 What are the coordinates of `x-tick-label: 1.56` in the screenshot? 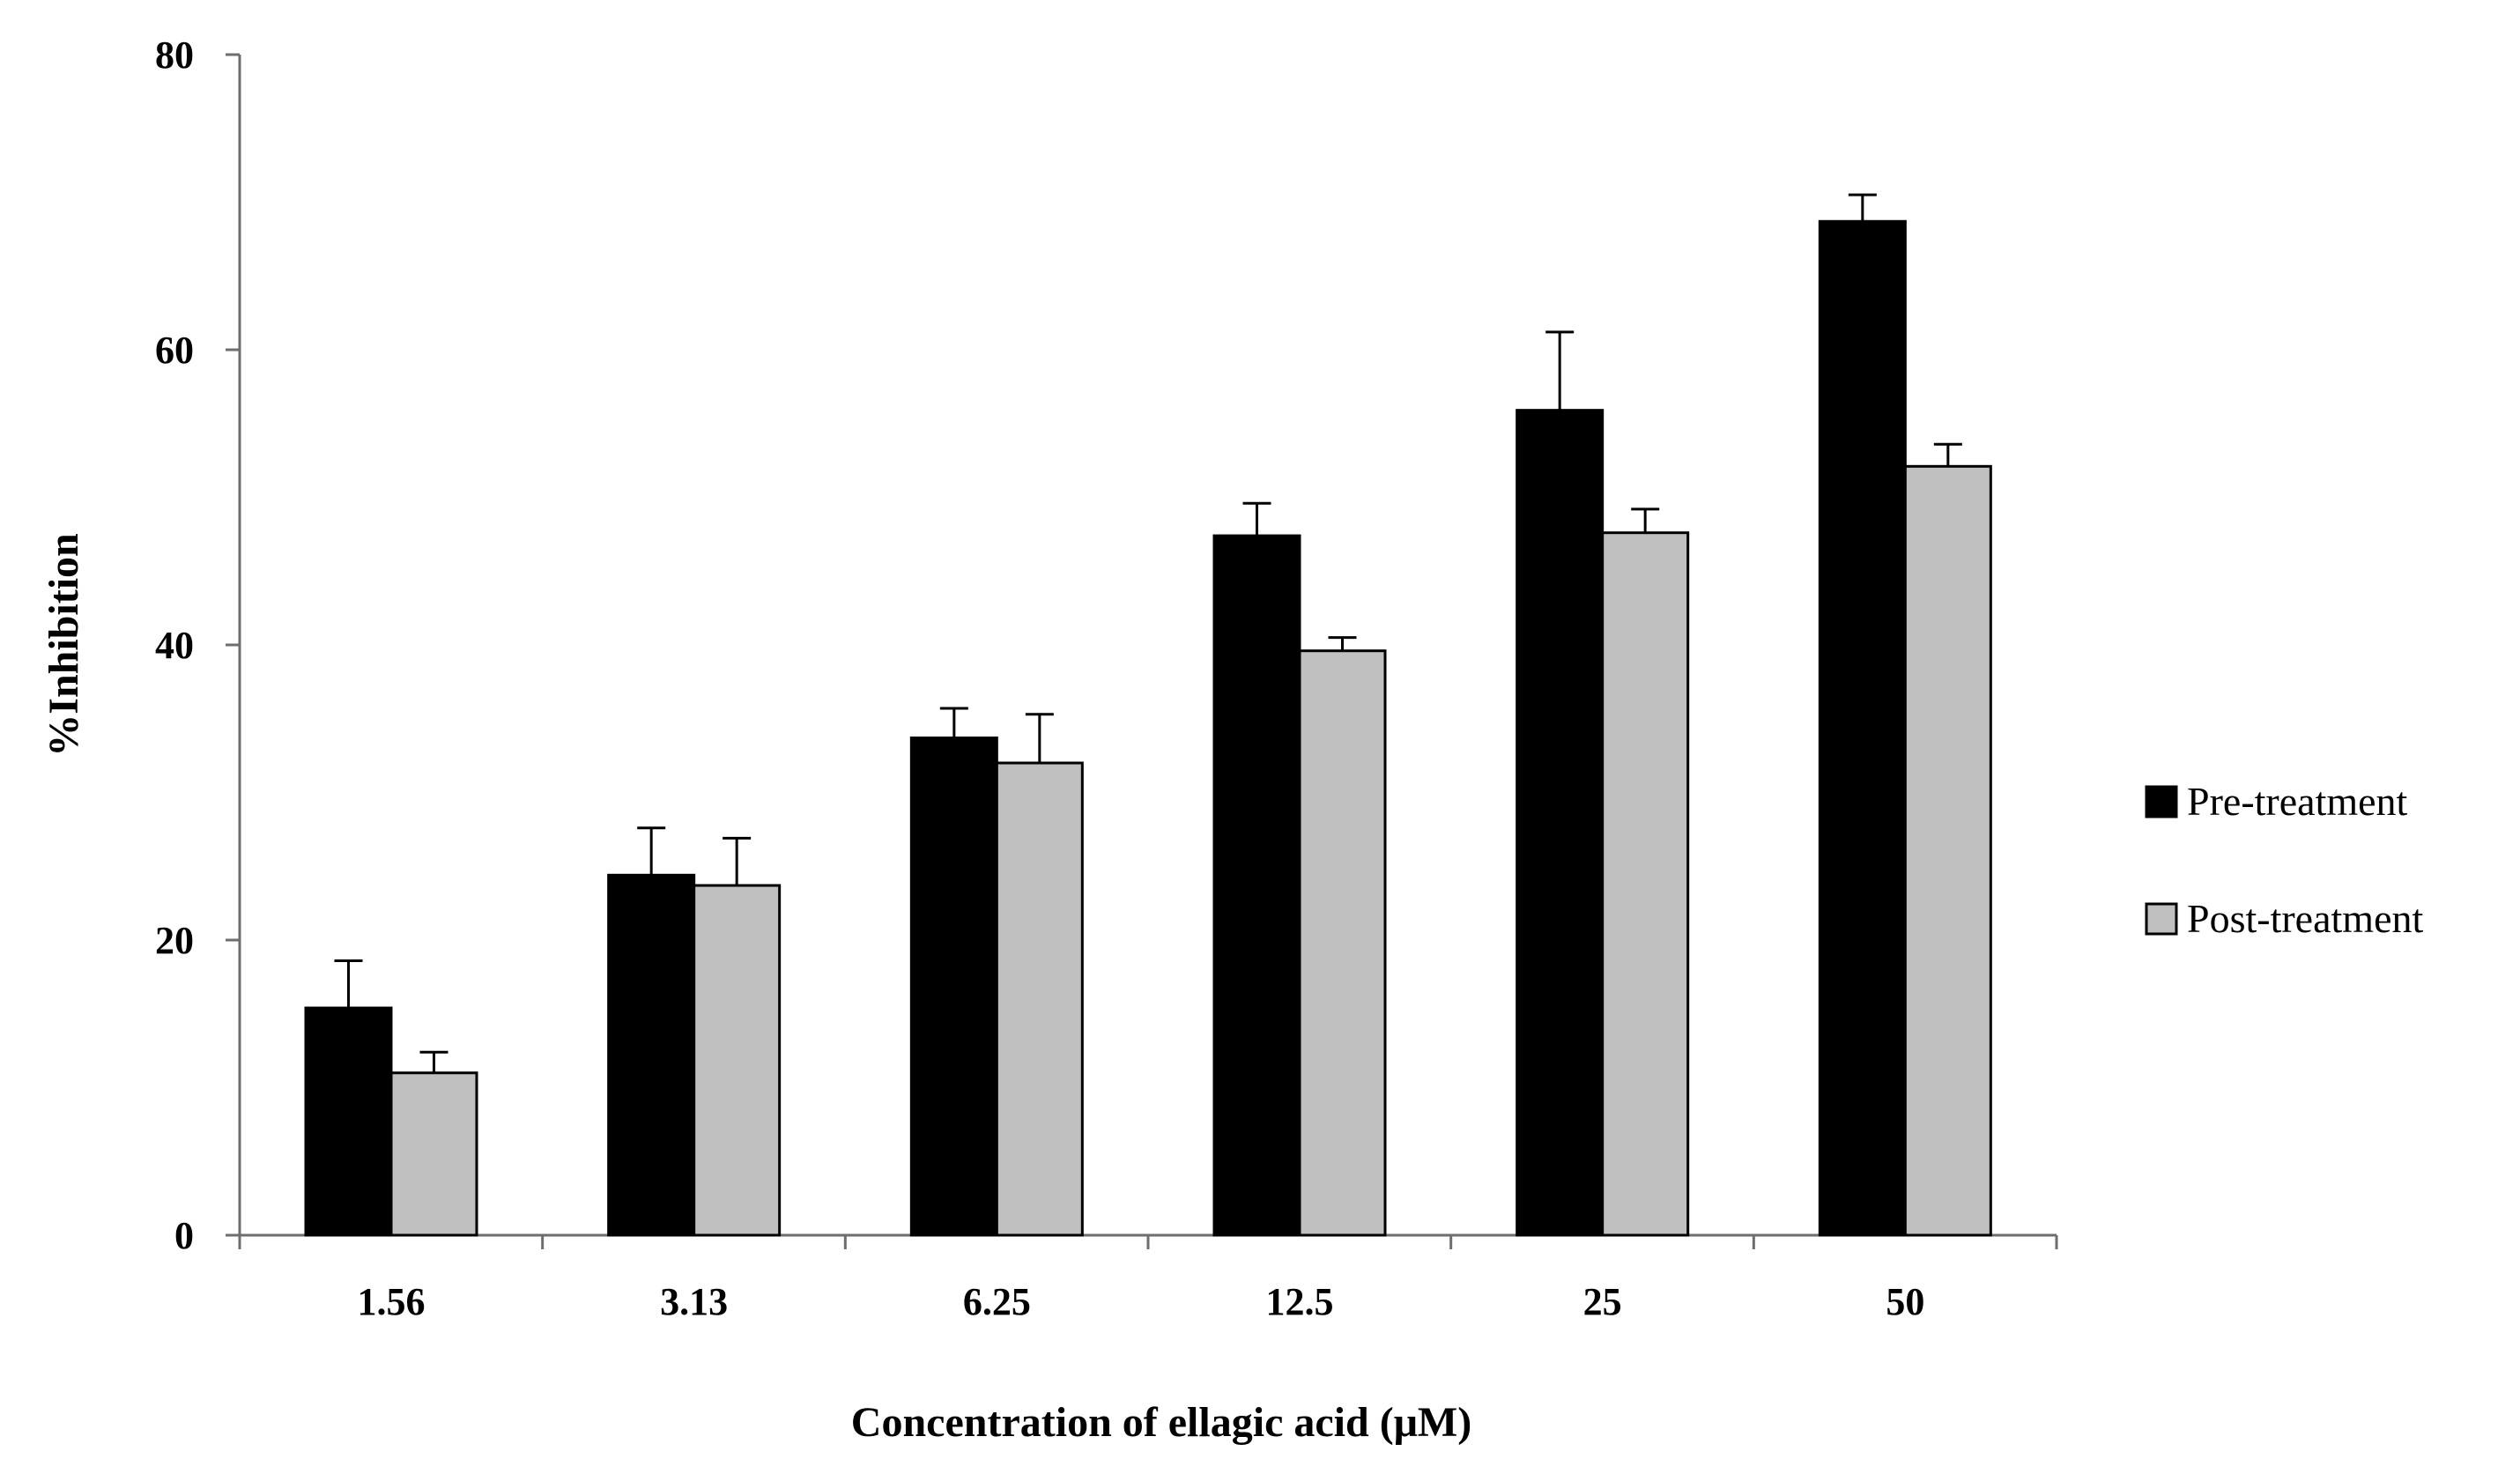 It's located at (392, 1302).